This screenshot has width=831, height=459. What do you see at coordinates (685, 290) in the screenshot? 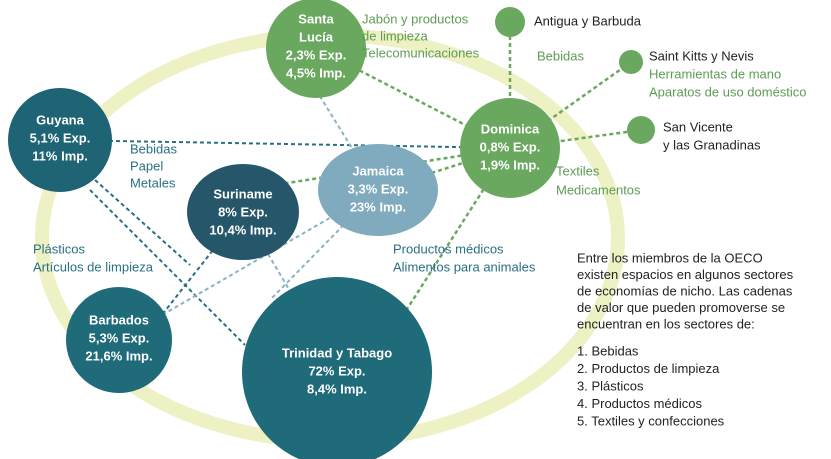
I see `note-text: de economías de nicho. Las cadenas` at bounding box center [685, 290].